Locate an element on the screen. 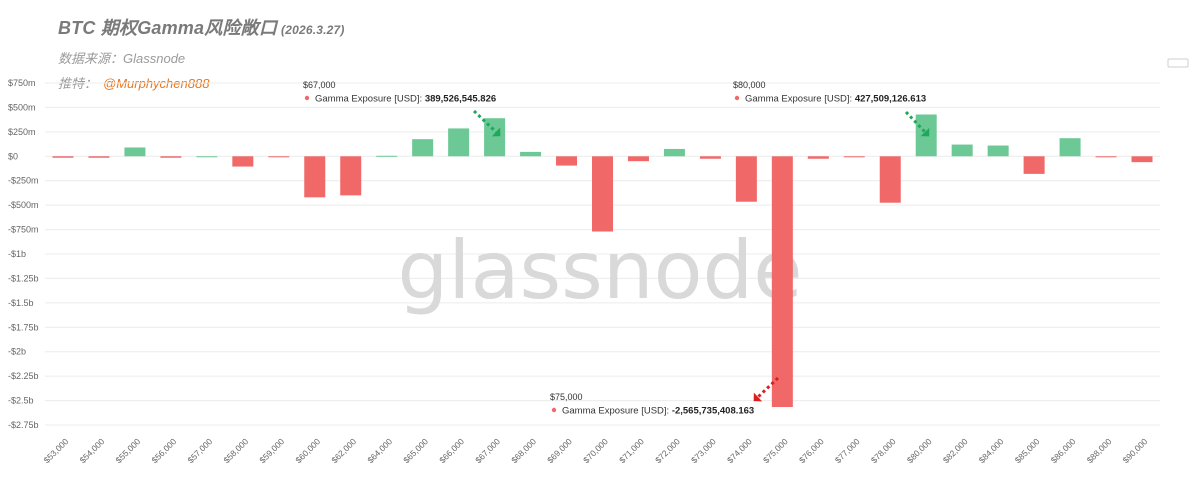 The width and height of the screenshot is (1200, 490). y-tick-label: -$2.75b is located at coordinates (23, 425).